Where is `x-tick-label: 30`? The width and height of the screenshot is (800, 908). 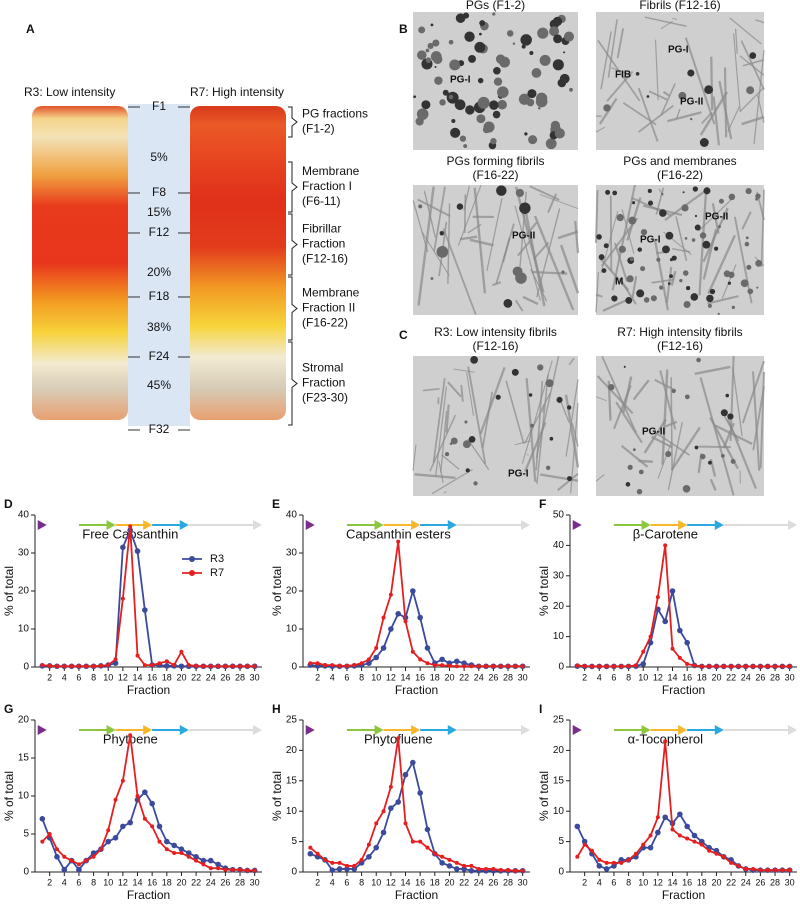 x-tick-label: 30 is located at coordinates (523, 882).